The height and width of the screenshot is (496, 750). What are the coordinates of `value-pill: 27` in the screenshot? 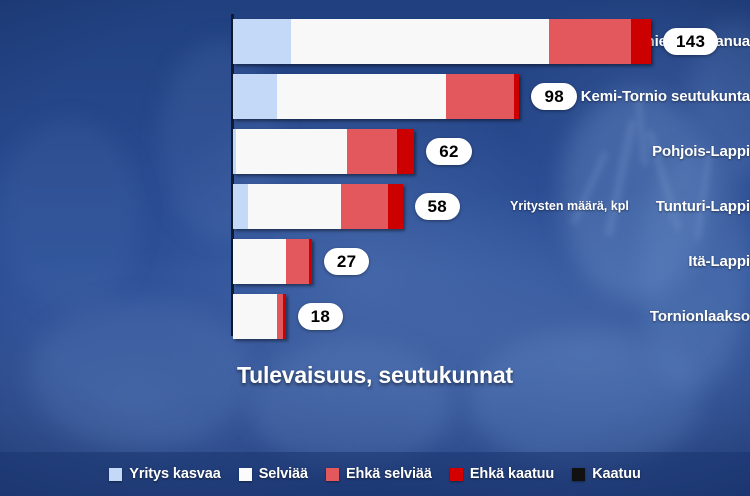 It's located at (346, 261).